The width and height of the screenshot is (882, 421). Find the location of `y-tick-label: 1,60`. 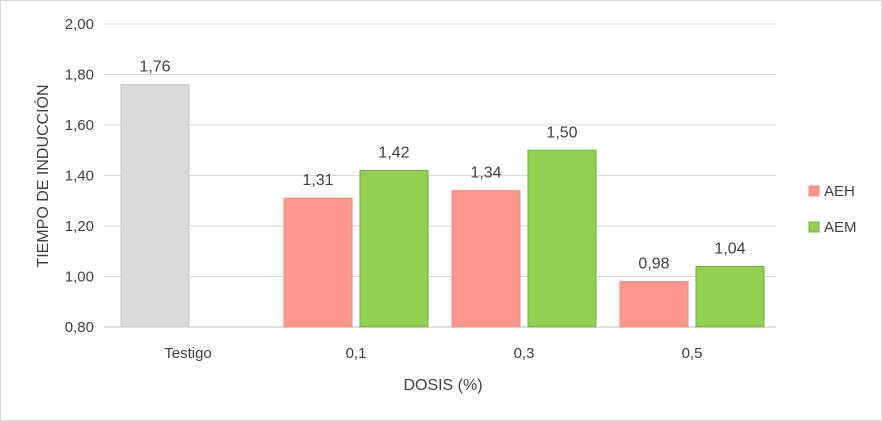

y-tick-label: 1,60 is located at coordinates (79, 125).